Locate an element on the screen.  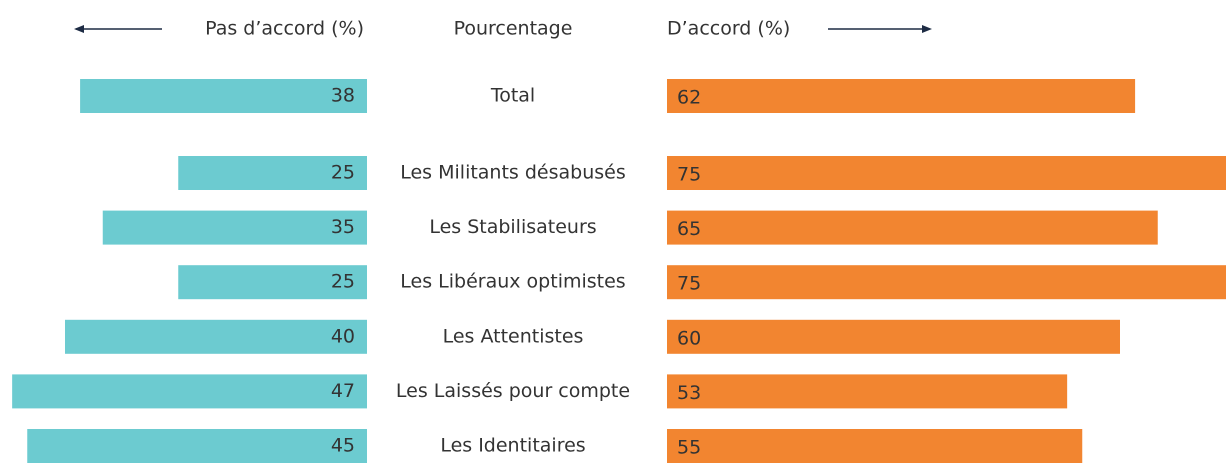
right-arrow-head is located at coordinates (927, 29).